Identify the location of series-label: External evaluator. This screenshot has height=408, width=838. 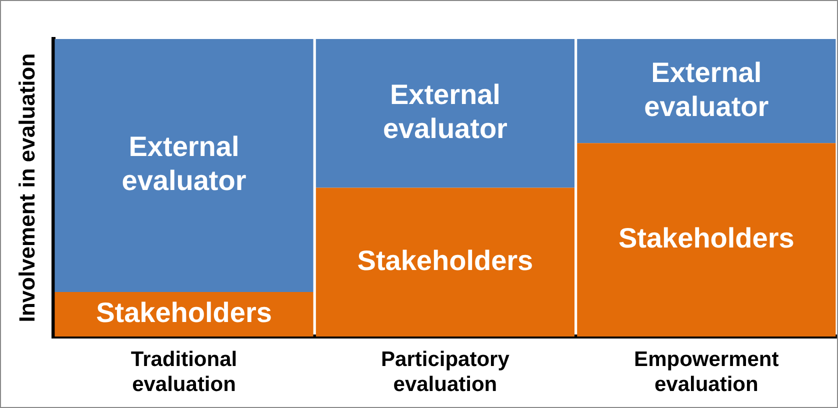
(706, 89).